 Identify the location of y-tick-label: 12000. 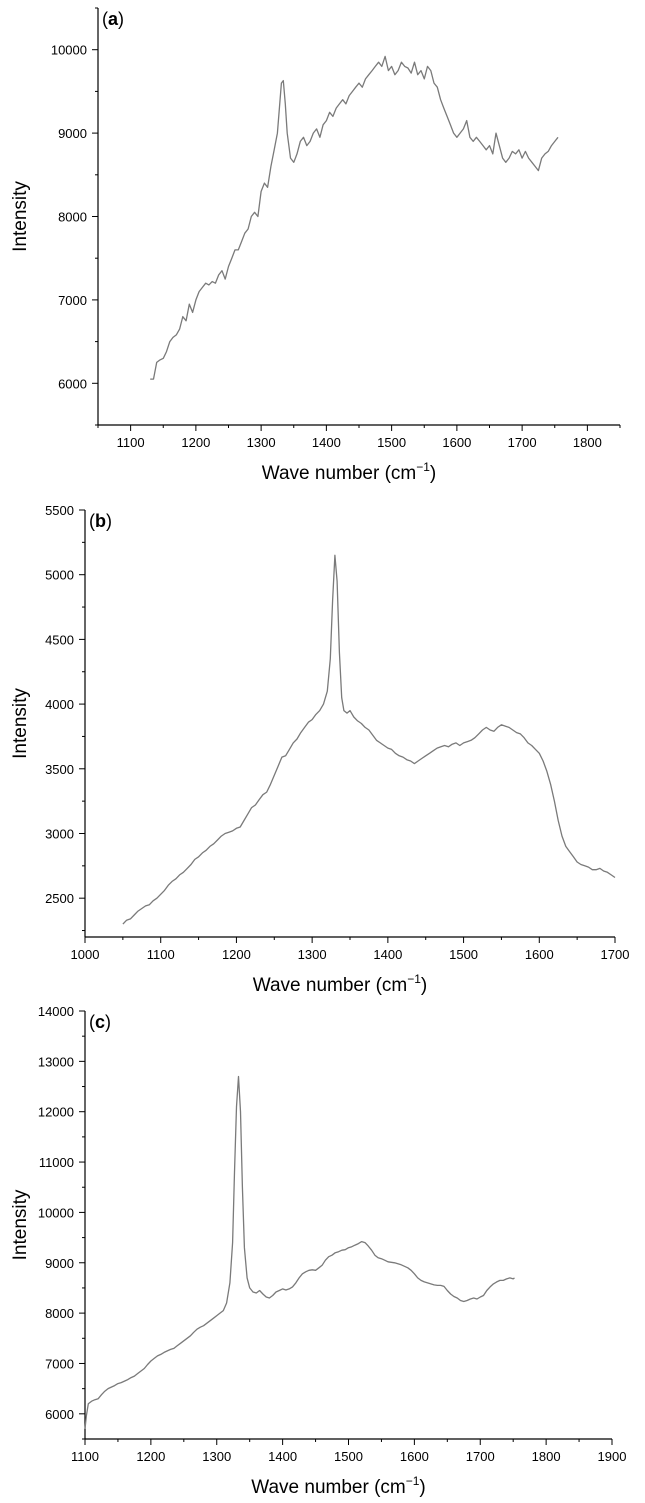
(56, 1112).